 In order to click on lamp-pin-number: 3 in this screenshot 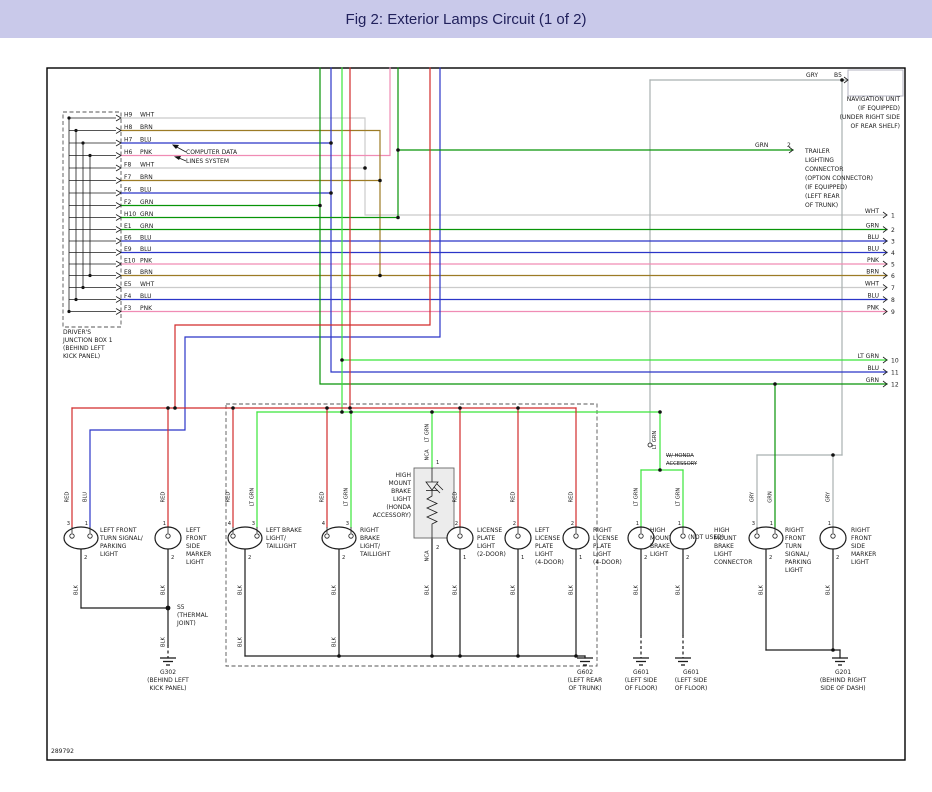, I will do `click(253, 524)`.